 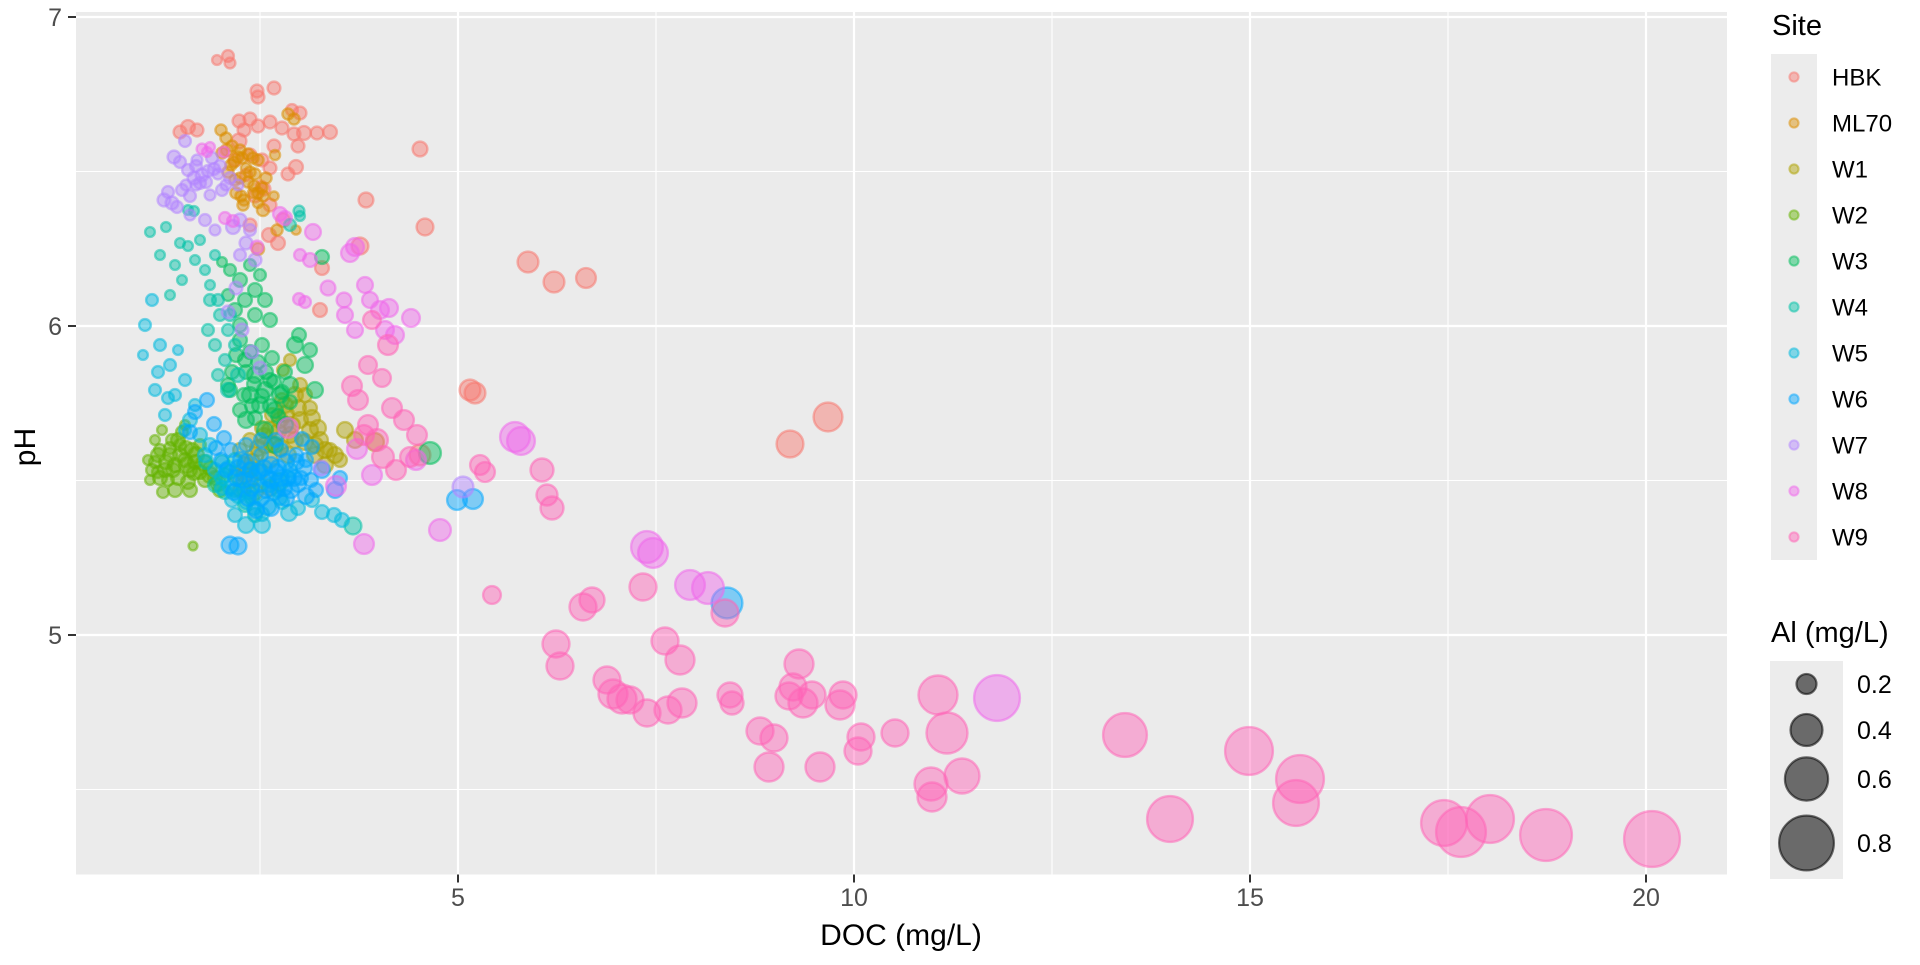 I want to click on svg-text: 6, so click(x=55, y=327).